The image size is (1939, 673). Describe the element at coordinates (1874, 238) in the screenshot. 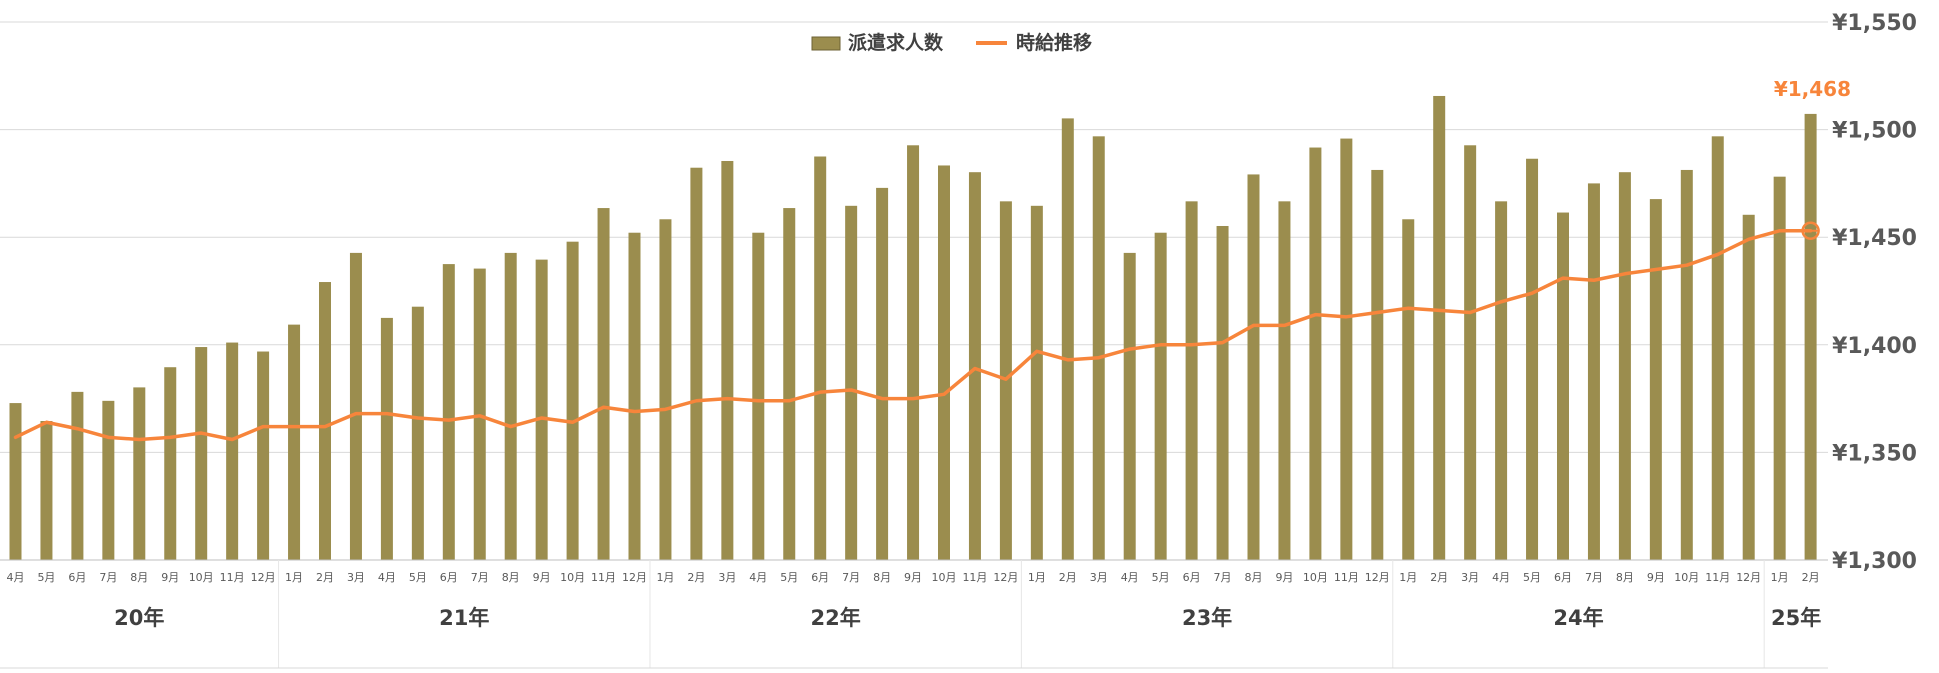

I see `y-tick-label: ¥1,450` at that location.